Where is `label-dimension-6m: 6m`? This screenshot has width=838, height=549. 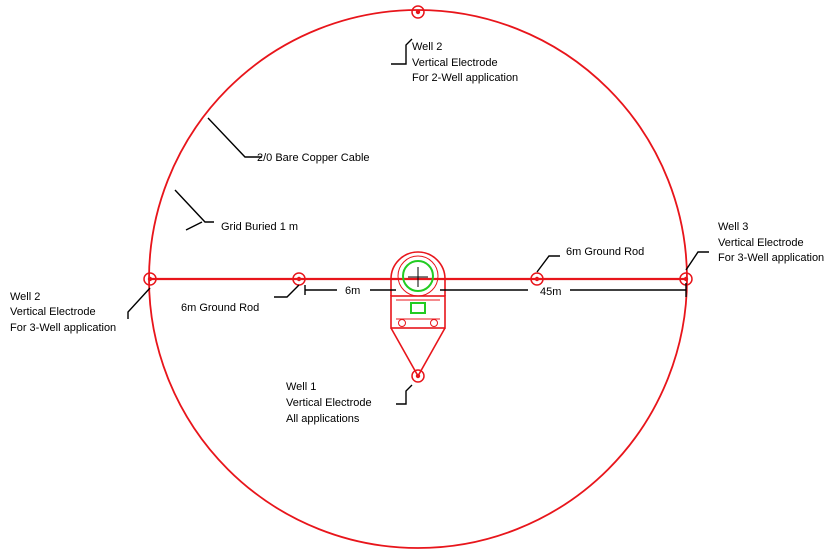 label-dimension-6m: 6m is located at coordinates (352, 291).